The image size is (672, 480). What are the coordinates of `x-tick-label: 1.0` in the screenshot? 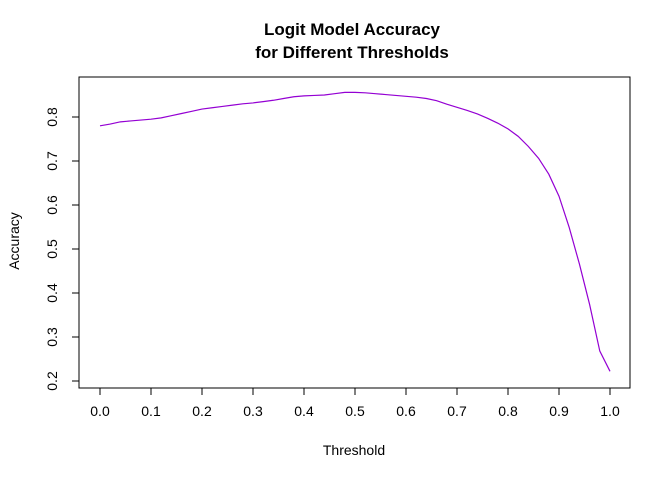 It's located at (610, 411).